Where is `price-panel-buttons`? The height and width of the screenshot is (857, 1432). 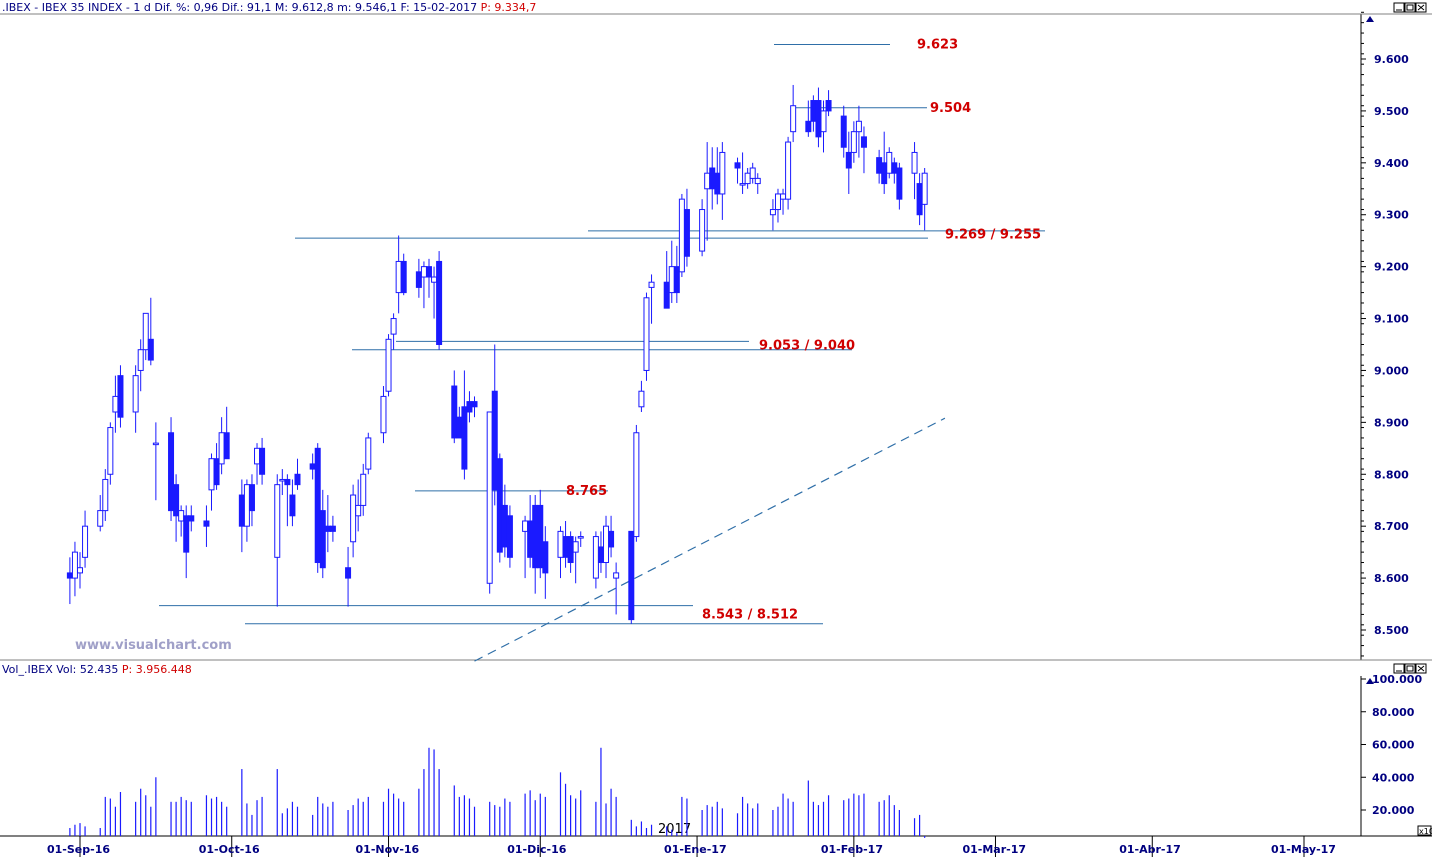 price-panel-buttons is located at coordinates (1410, 7).